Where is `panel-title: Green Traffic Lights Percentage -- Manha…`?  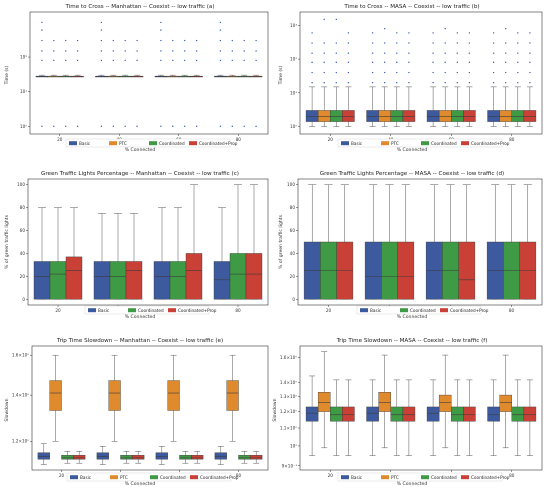
panel-title: Green Traffic Lights Percentage -- Manha… is located at coordinates (140, 174).